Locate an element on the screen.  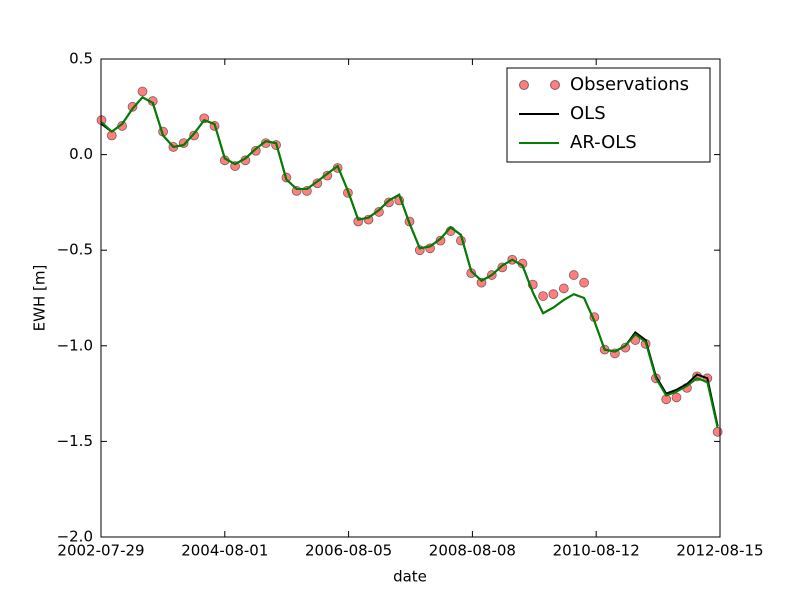
legend-label: AR-OLS is located at coordinates (603, 142).